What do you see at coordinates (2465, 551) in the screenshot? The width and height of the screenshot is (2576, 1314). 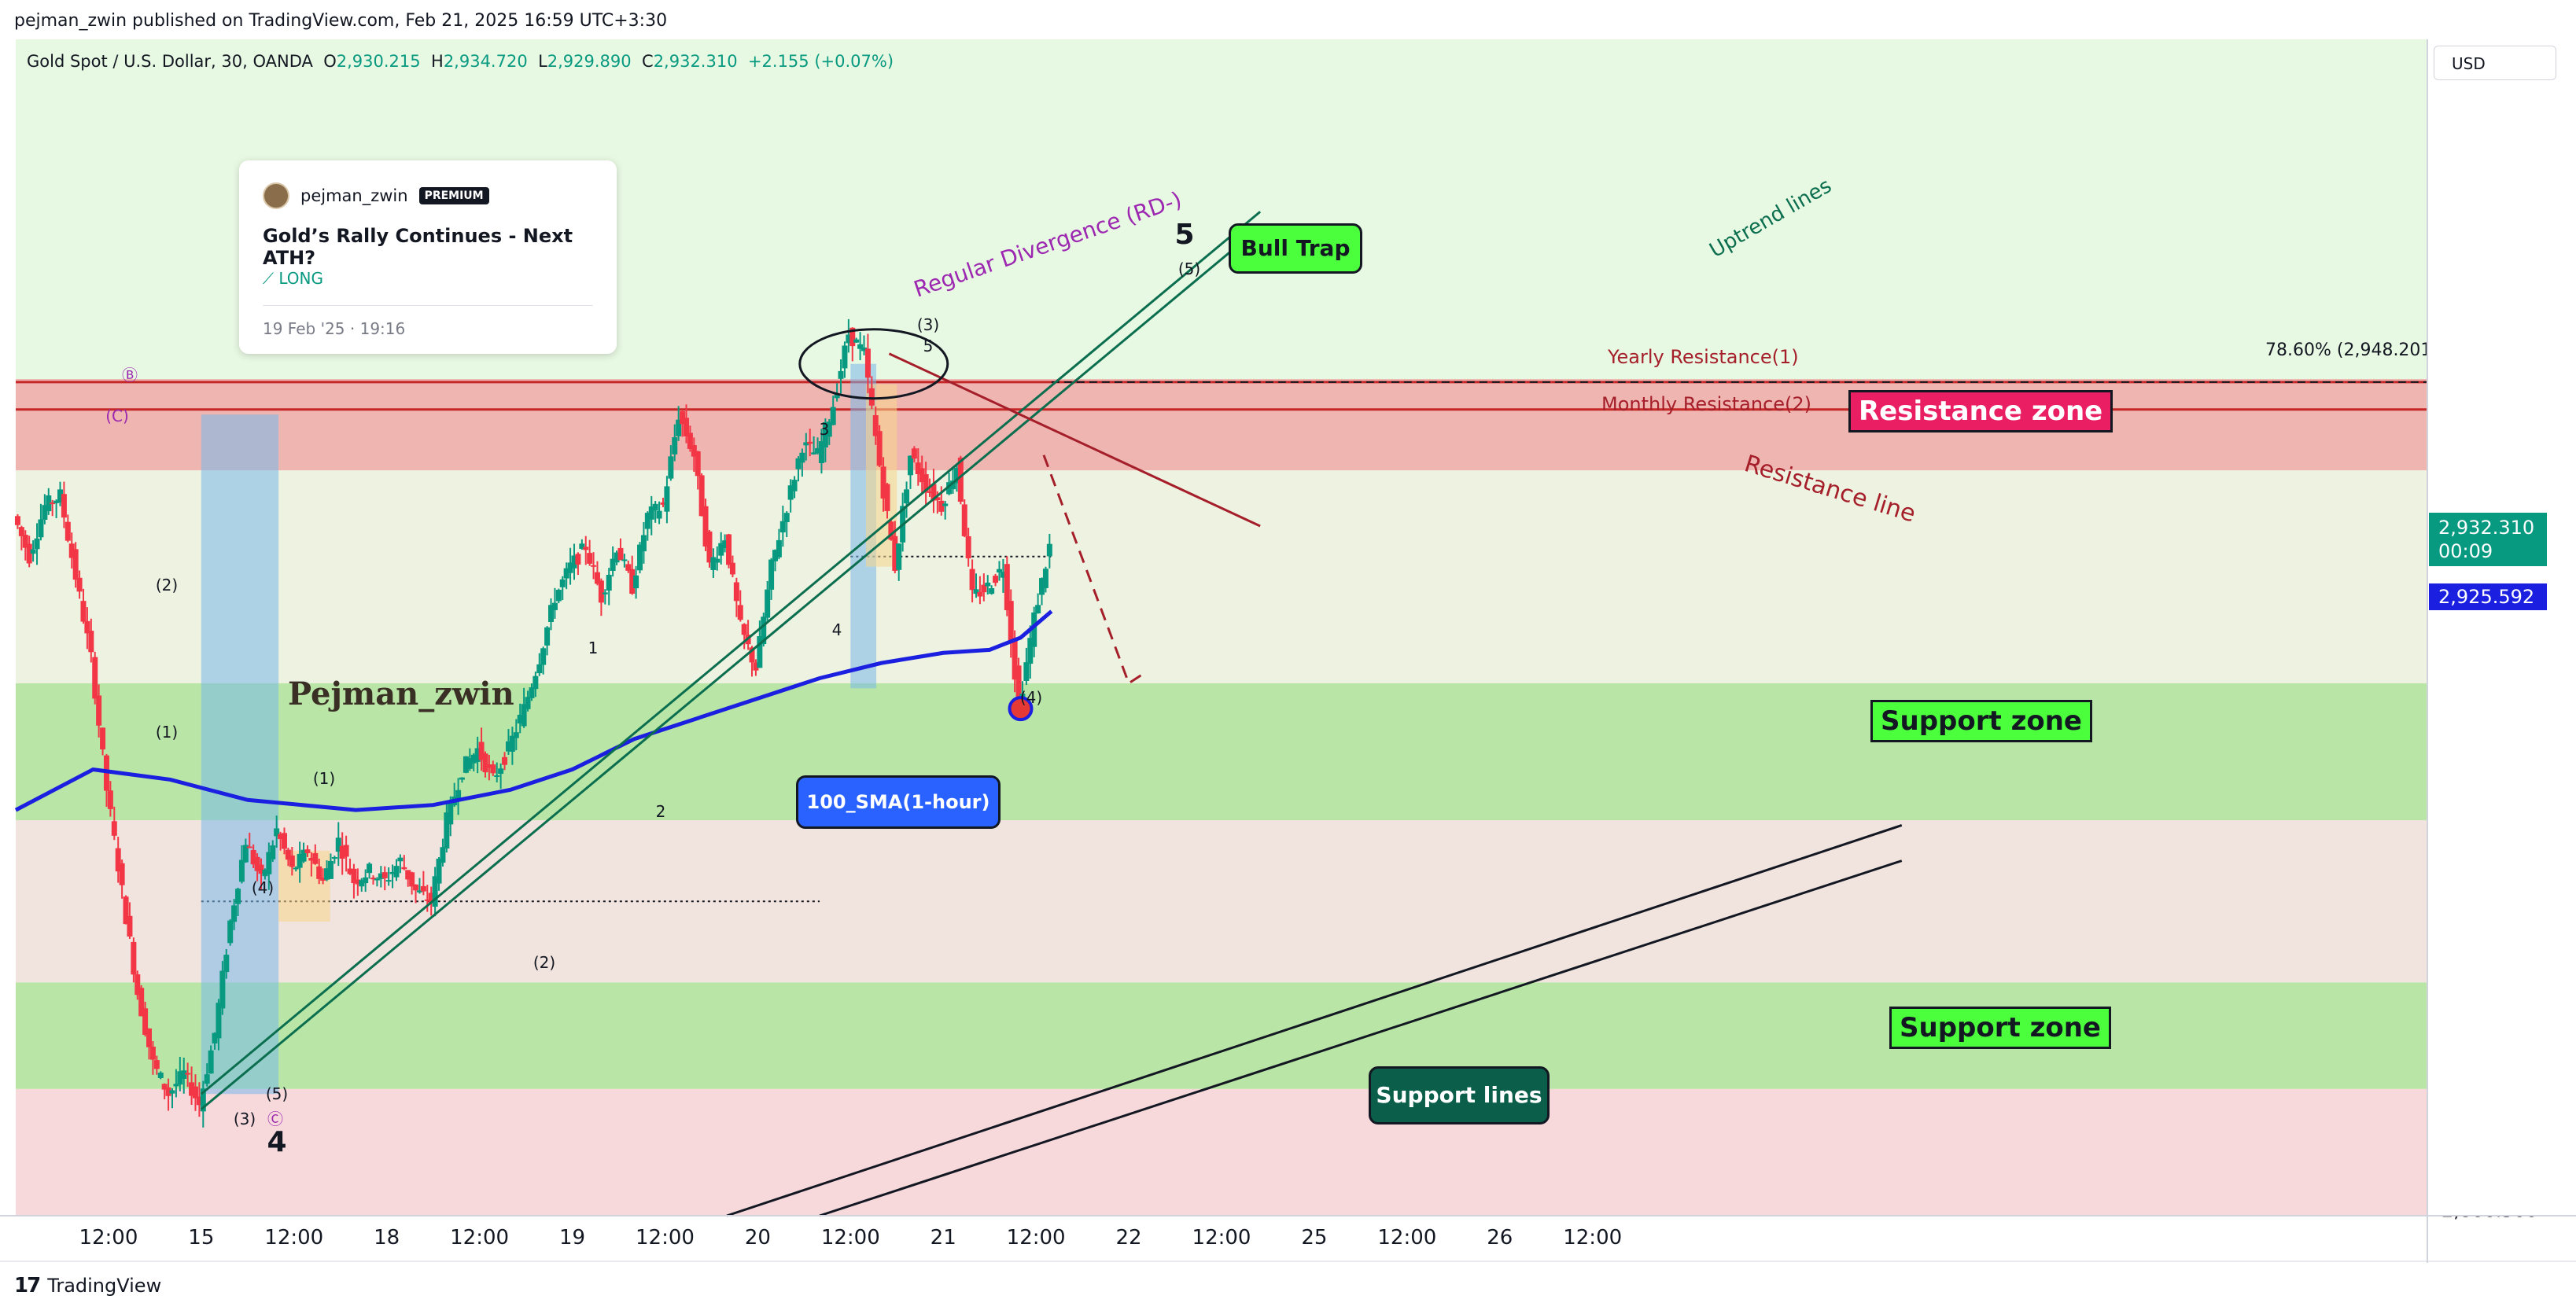 I see `countdown-value: 00:09` at bounding box center [2465, 551].